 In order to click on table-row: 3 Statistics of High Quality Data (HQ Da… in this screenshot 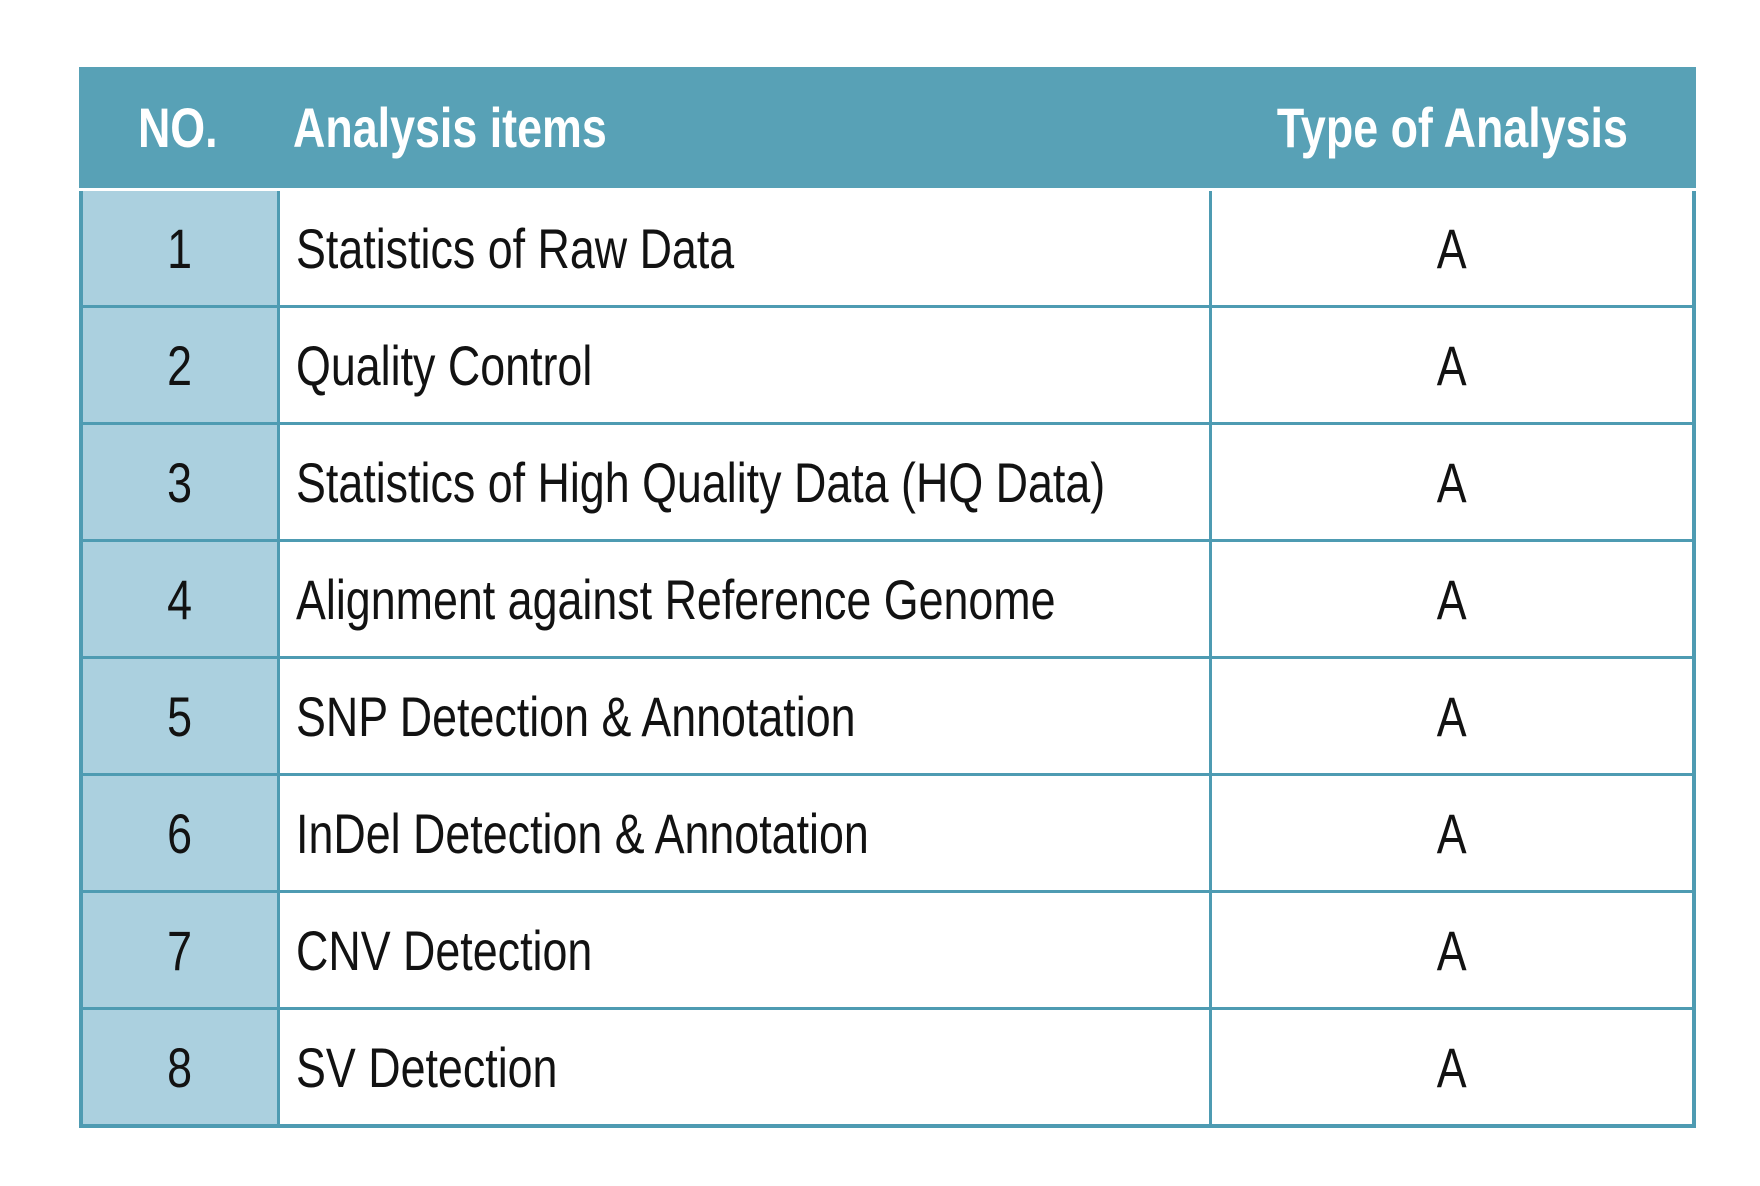, I will do `click(887, 482)`.